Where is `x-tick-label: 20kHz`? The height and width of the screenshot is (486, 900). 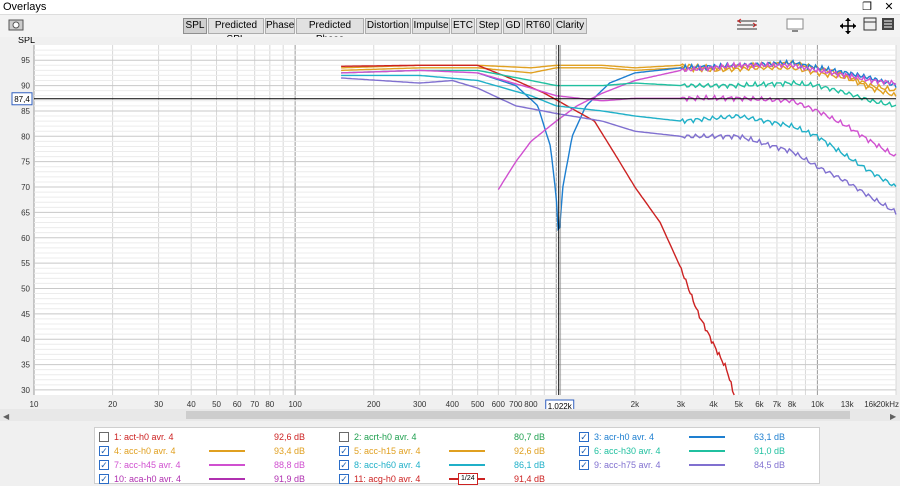
x-tick-label: 20kHz is located at coordinates (887, 404).